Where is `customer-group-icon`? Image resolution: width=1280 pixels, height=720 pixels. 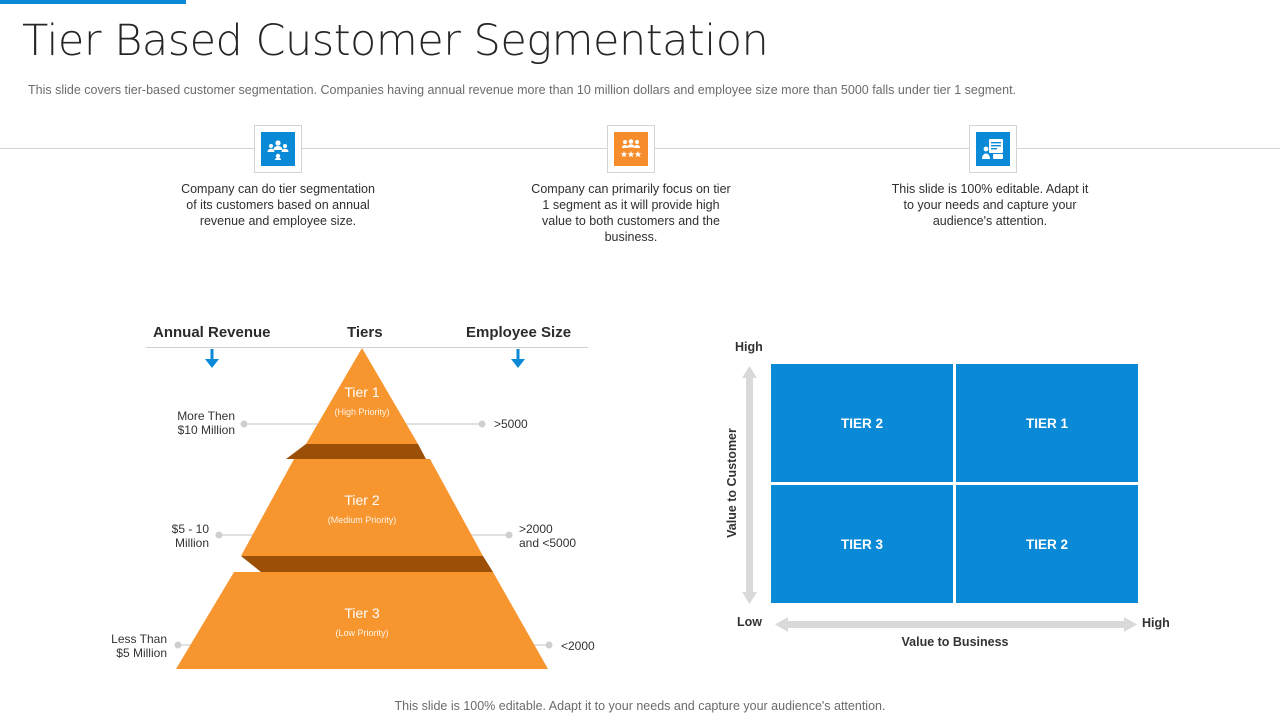
customer-group-icon is located at coordinates (278, 149).